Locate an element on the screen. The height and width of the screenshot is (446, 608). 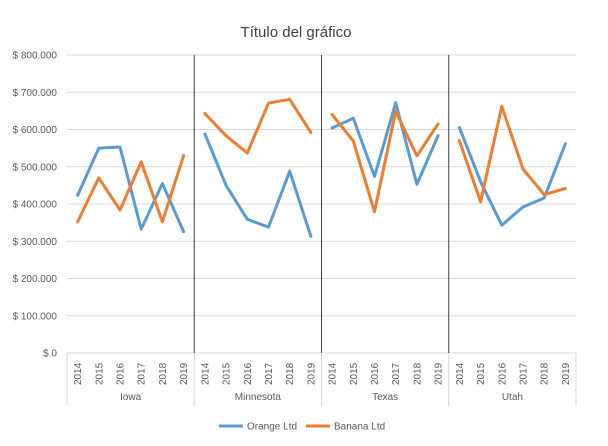
legend-label: Orange Ltd is located at coordinates (272, 427).